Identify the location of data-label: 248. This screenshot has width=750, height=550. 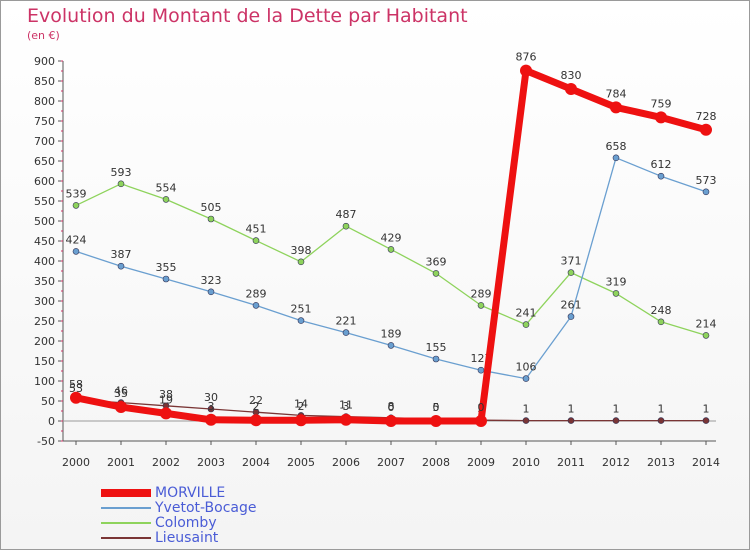
(661, 310).